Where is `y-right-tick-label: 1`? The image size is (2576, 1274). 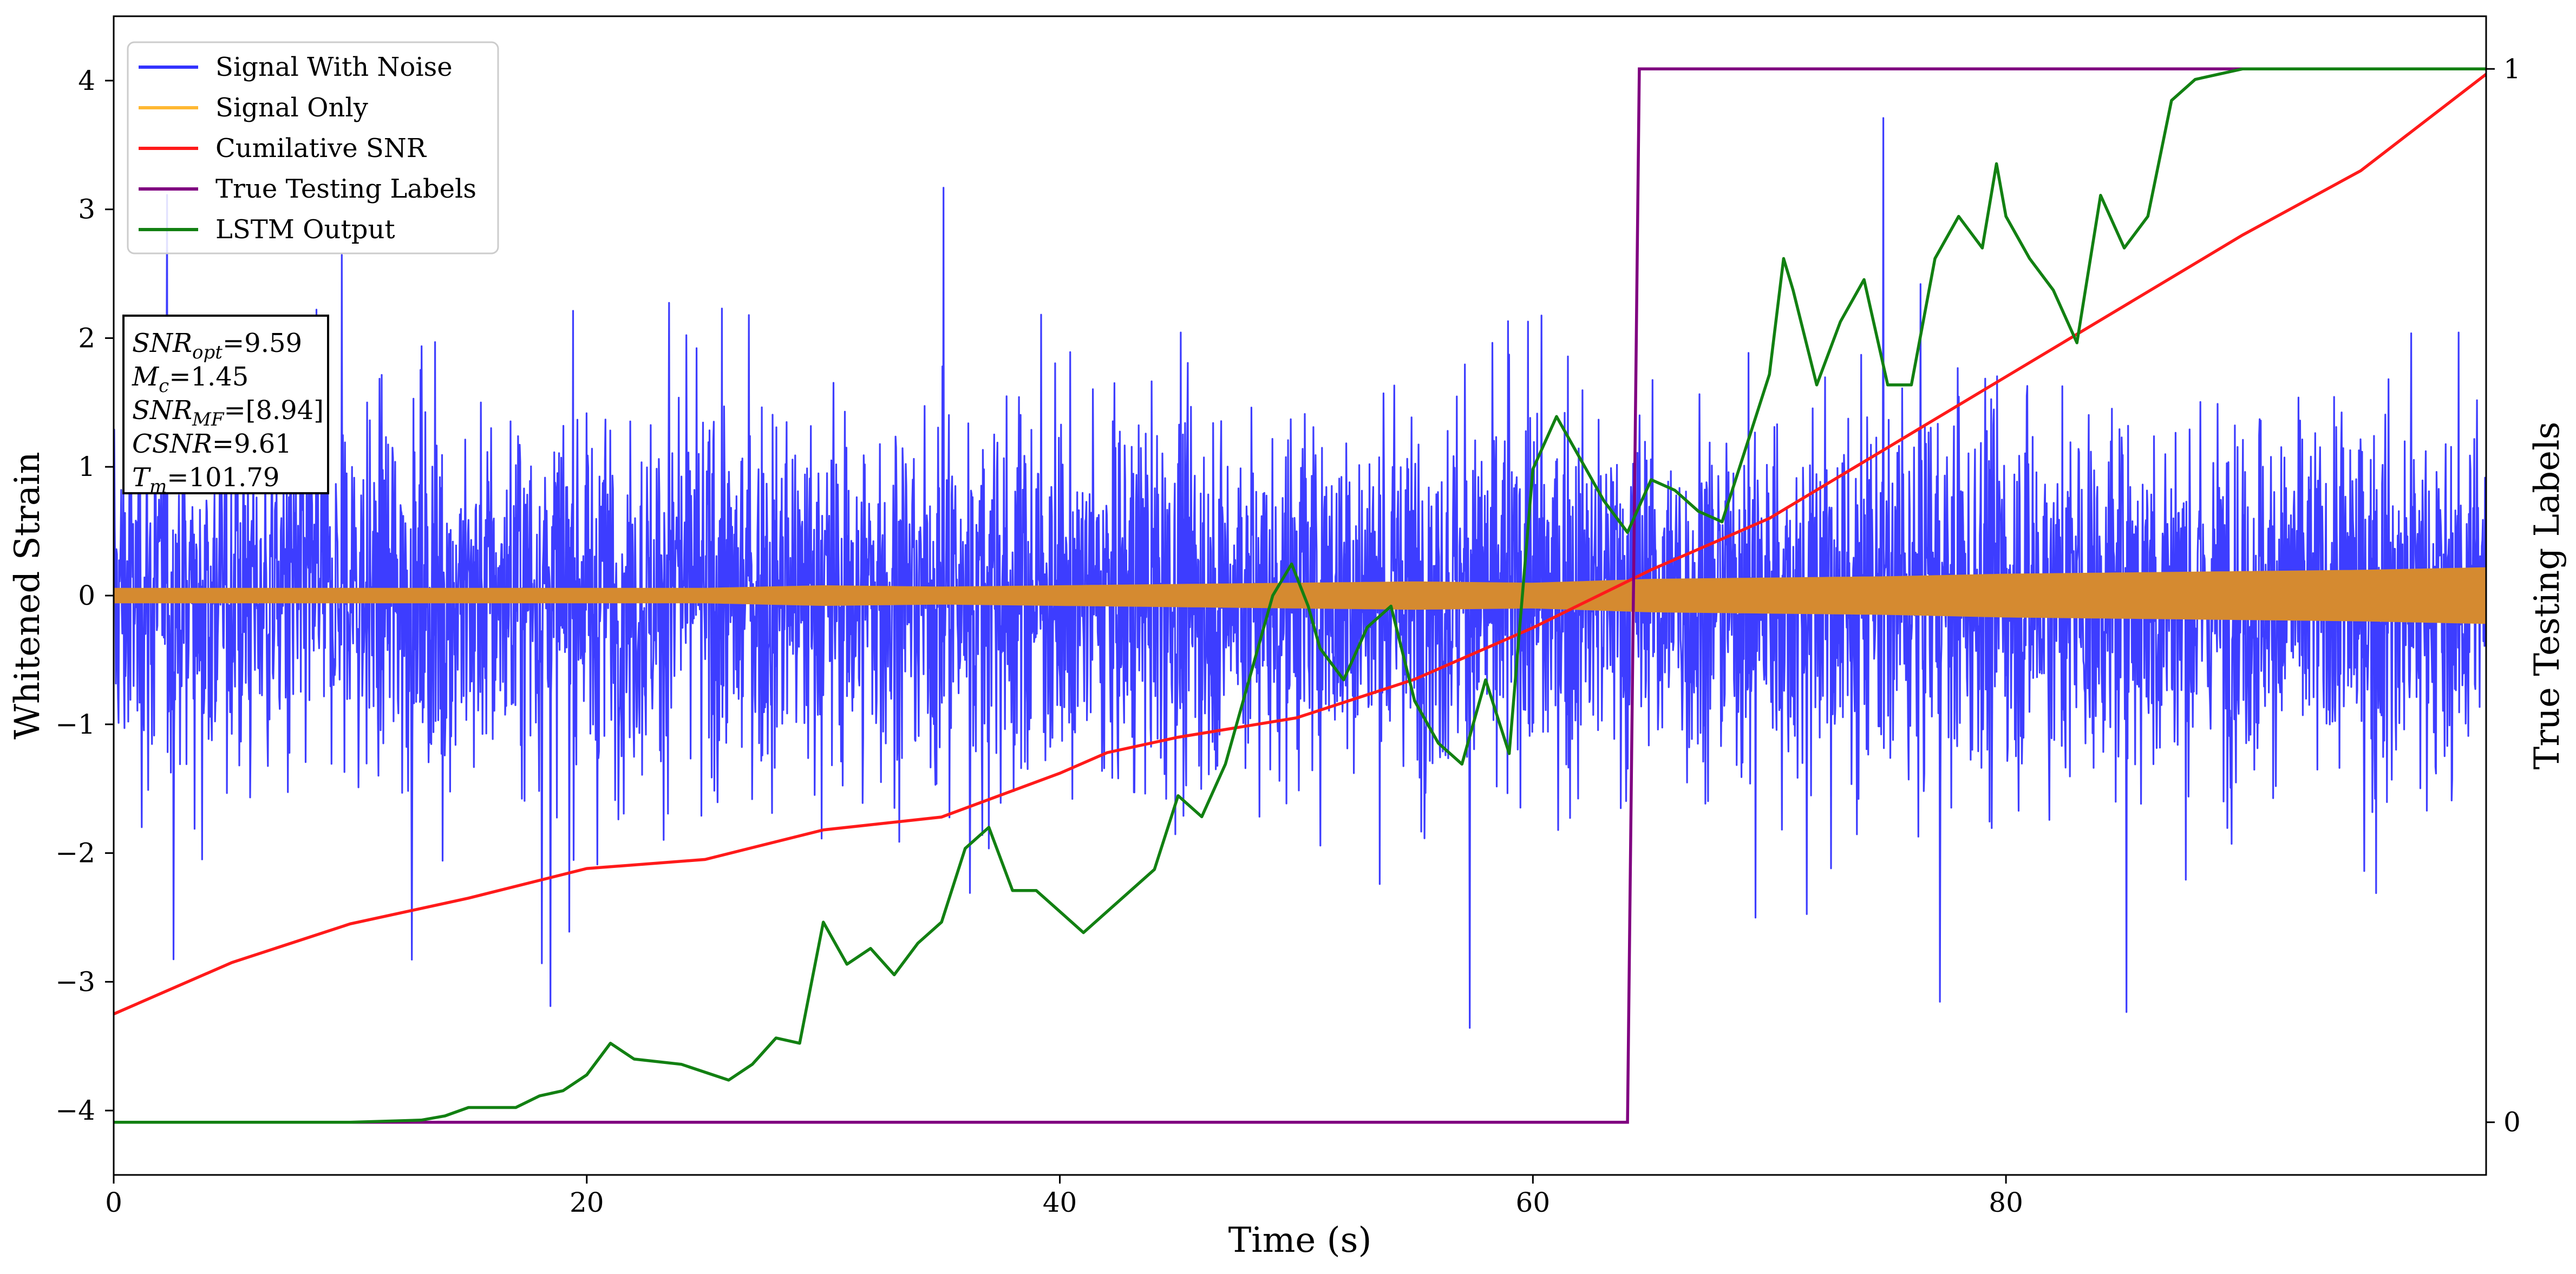
y-right-tick-label: 1 is located at coordinates (2512, 68).